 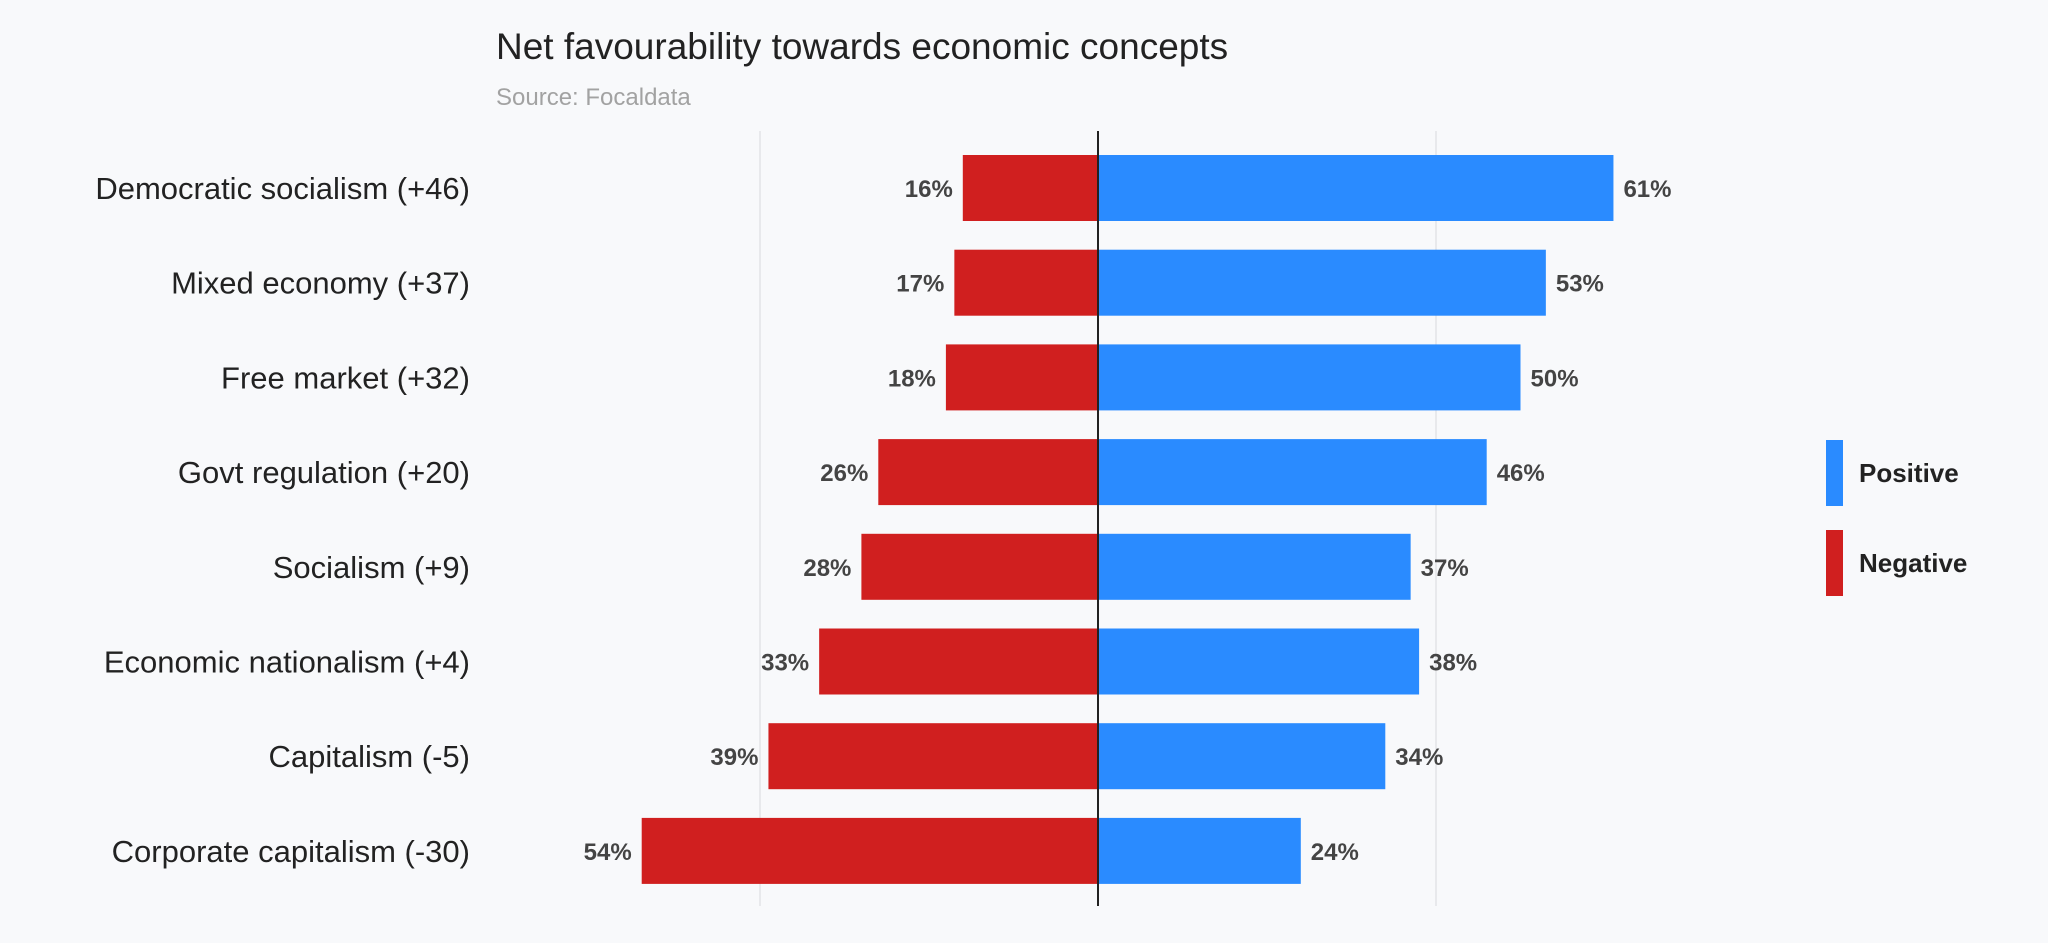 What do you see at coordinates (287, 662) in the screenshot?
I see `category-label: Economic nationalism (+4)` at bounding box center [287, 662].